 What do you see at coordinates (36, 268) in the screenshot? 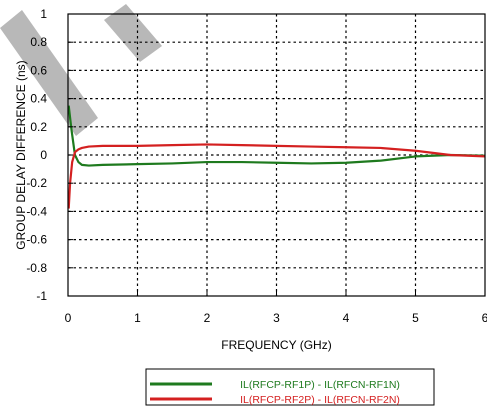
I see `y-tick-label: -0.8` at bounding box center [36, 268].